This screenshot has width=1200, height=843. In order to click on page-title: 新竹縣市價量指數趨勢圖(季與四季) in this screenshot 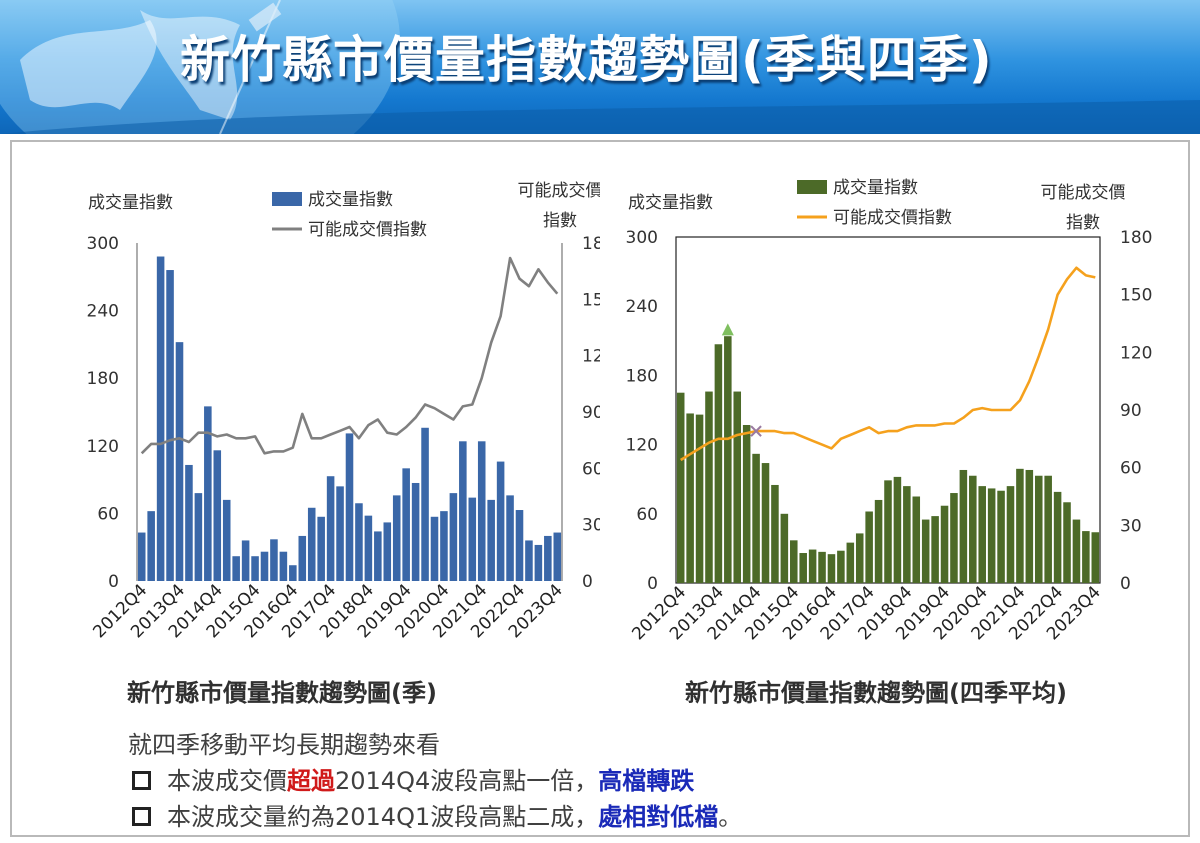, I will do `click(586, 60)`.